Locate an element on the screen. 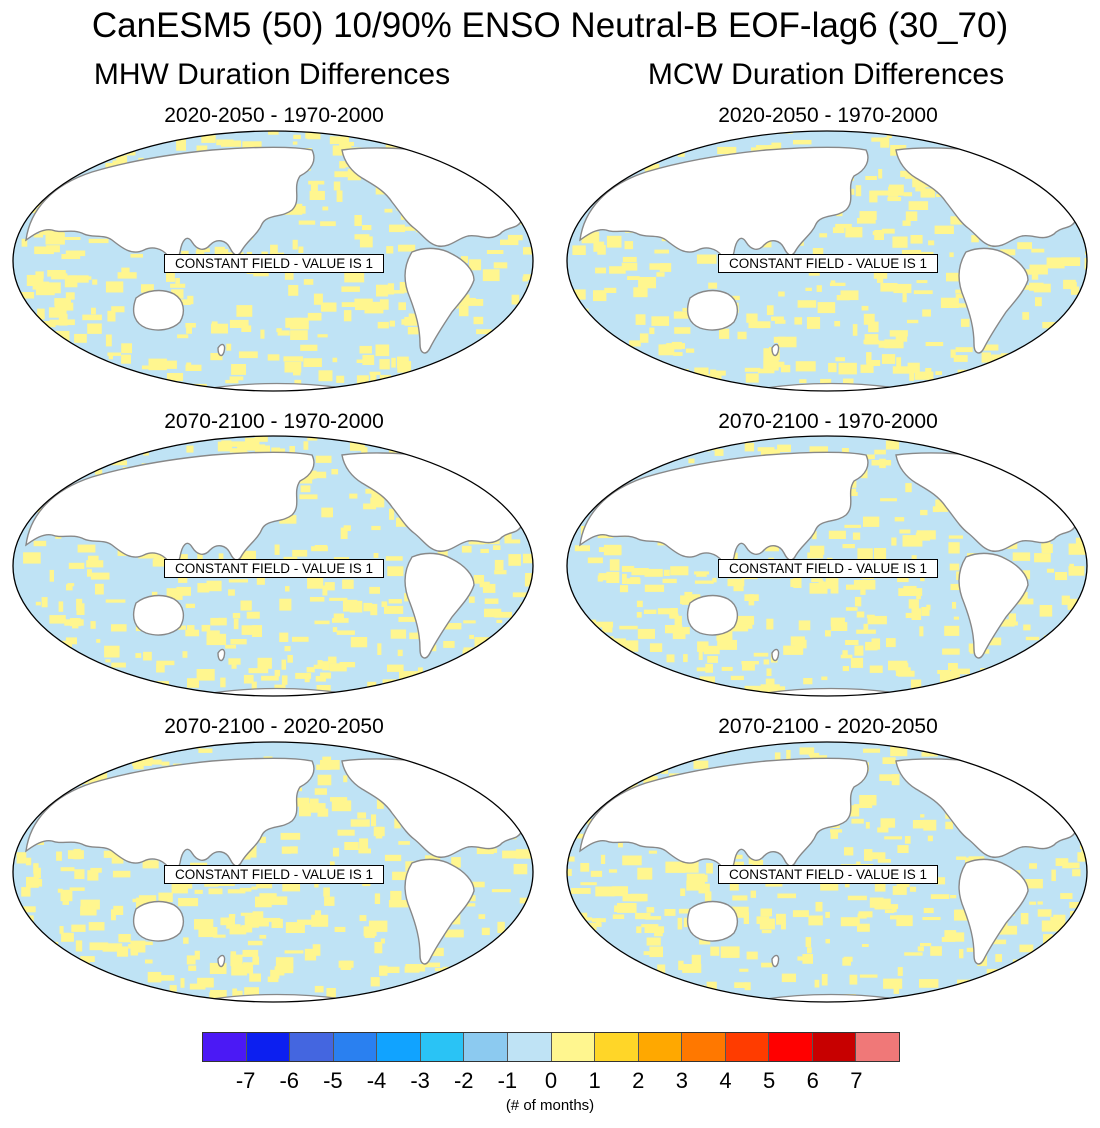 The width and height of the screenshot is (1100, 1128). constant-field-label: CONSTANT FIELD - VALUE IS 1 is located at coordinates (274, 263).